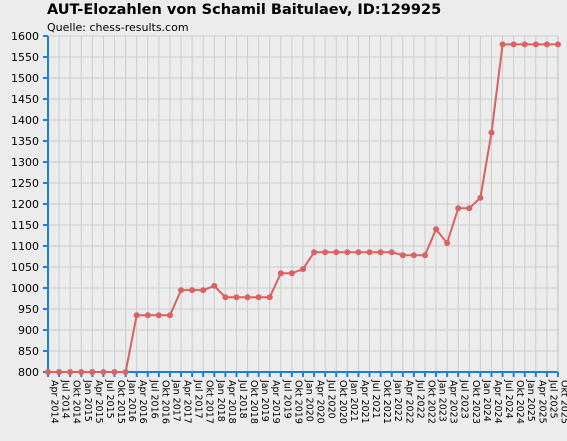 The image size is (567, 441). I want to click on x-tick-label: Jul 2014, so click(65, 399).